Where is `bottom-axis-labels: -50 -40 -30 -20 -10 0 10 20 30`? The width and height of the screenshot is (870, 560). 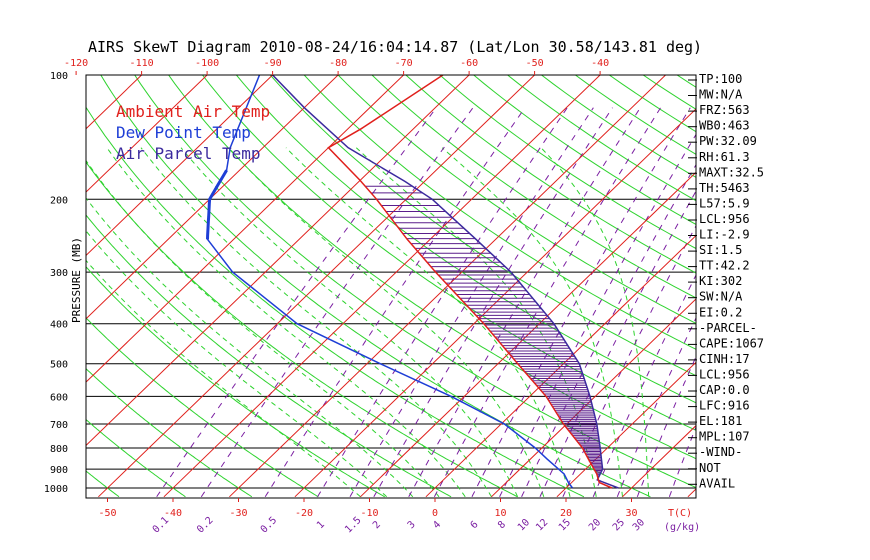 bottom-axis-labels: -50 -40 -30 -20 -10 0 10 20 30 is located at coordinates (367, 513).